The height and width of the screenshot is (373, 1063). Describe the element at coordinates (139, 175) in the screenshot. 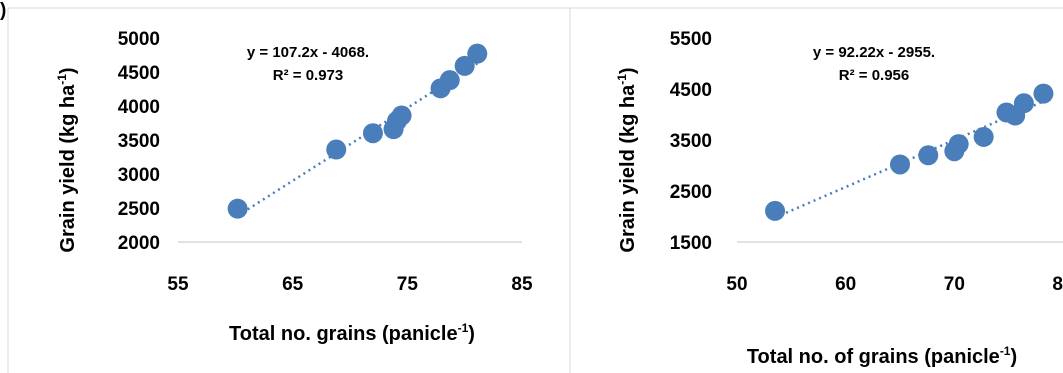

I see `y-tick-label: 3000` at that location.